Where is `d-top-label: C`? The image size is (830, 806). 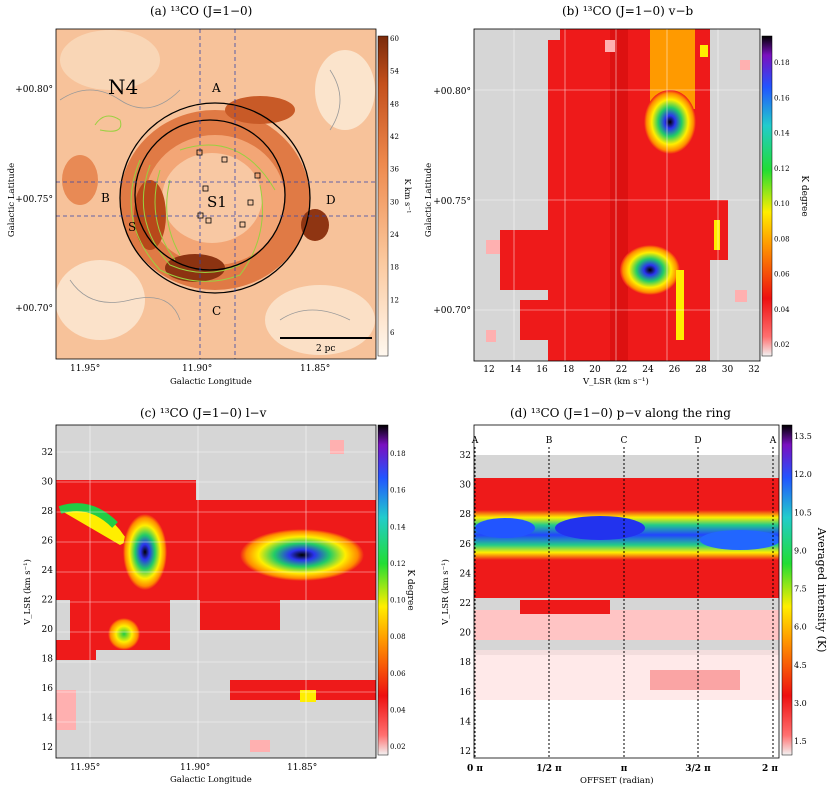 d-top-label: C is located at coordinates (624, 441).